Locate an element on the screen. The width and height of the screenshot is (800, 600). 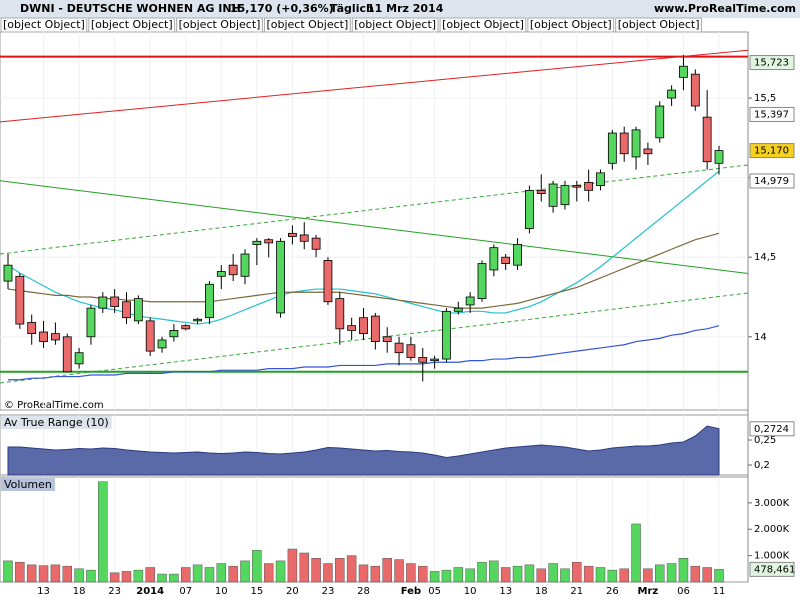
header-bar is located at coordinates (400, 9).